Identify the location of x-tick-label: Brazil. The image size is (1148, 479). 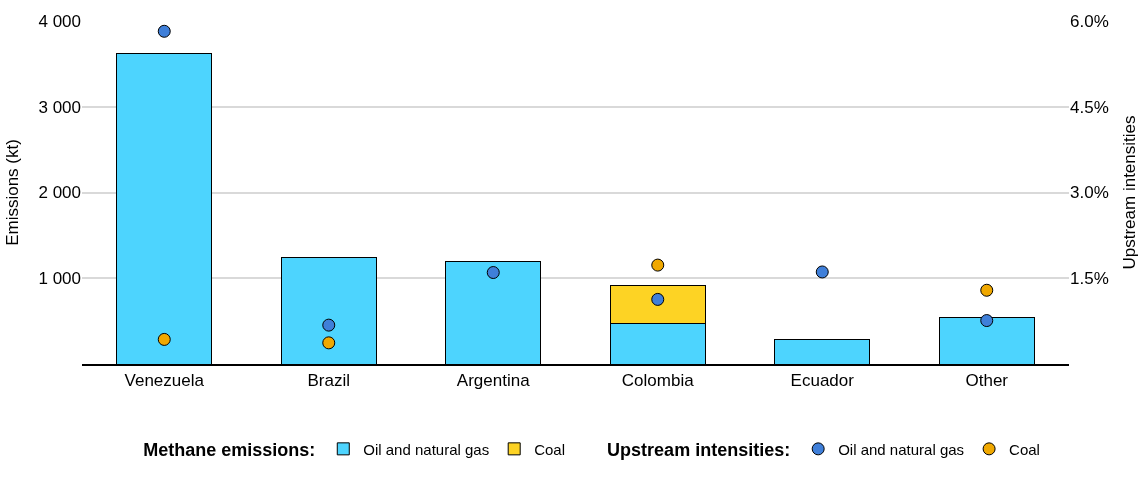
(329, 381).